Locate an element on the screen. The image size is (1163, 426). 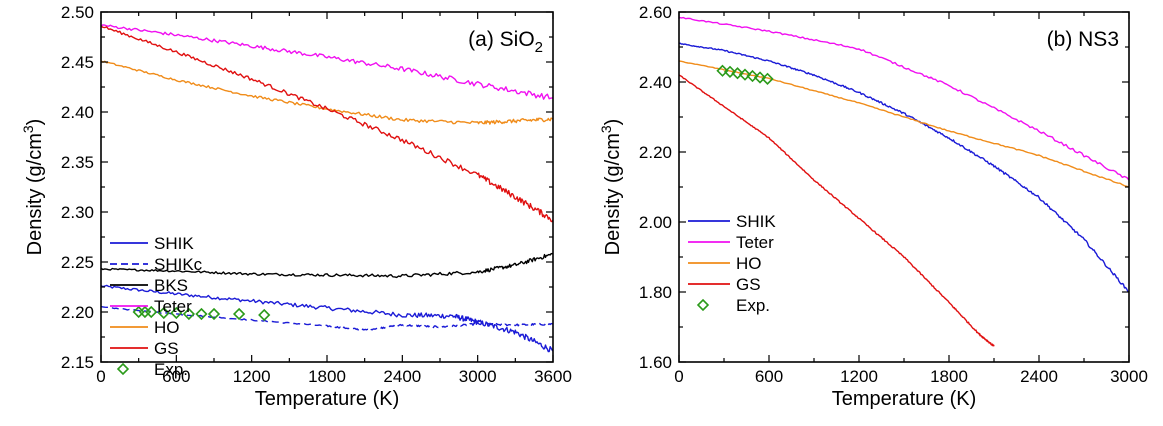
panel-title: (b) NS3 is located at coordinates (1083, 39).